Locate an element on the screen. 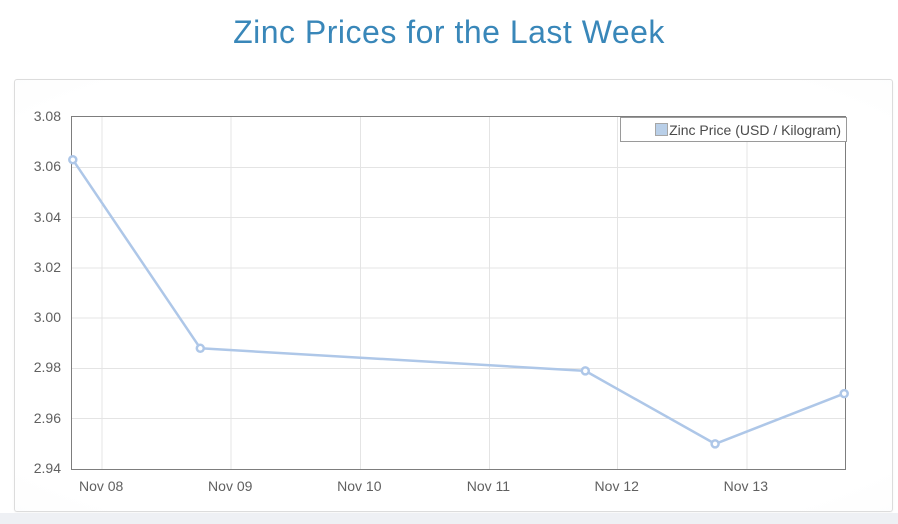  y-axis-tick-label: 3.08 is located at coordinates (47, 116).